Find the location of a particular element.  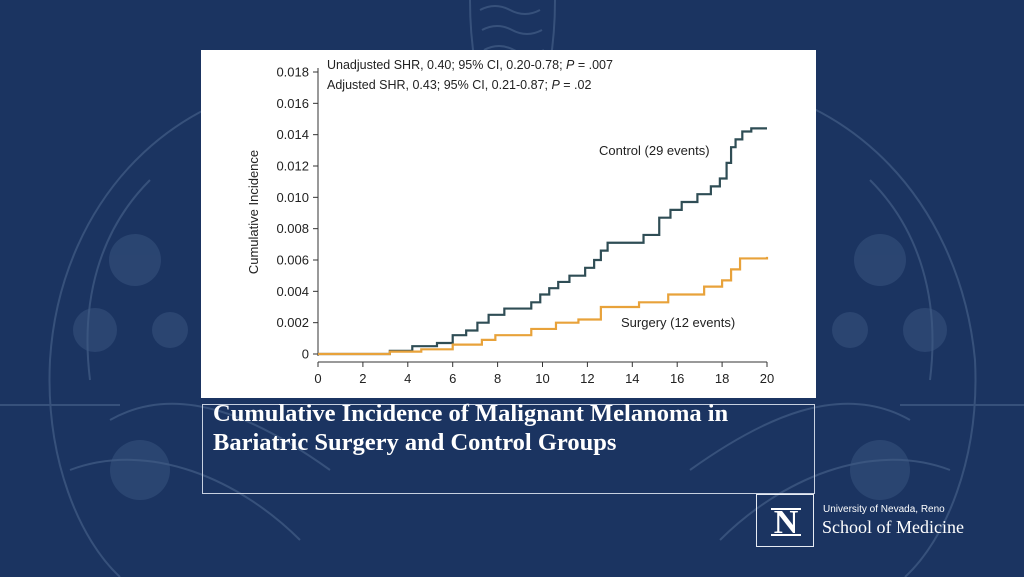

y-tick-label: 0.012 is located at coordinates (292, 166).